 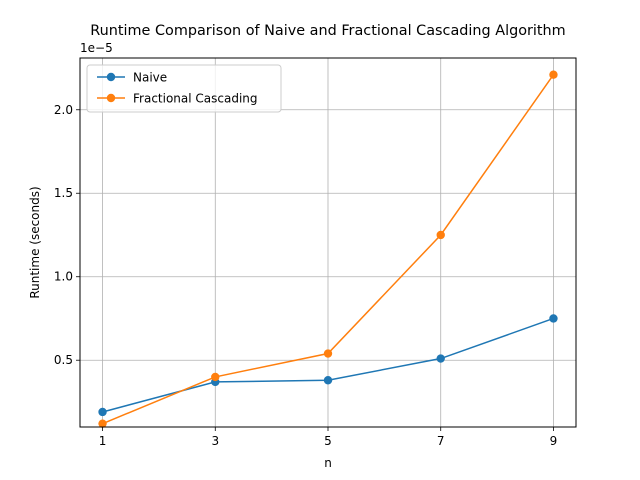 I want to click on x-tick-label: 9, so click(x=554, y=441).